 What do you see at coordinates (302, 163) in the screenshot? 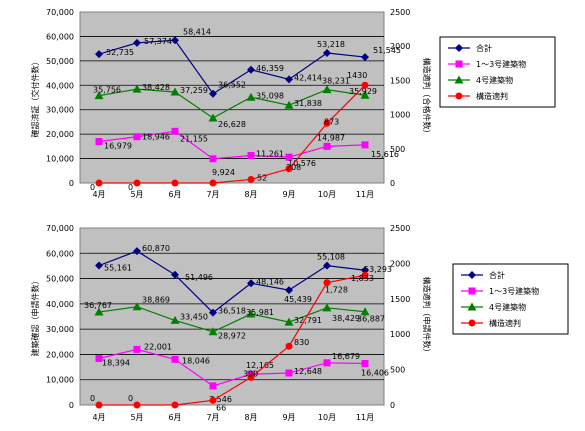
I see `data-label: 10,576` at bounding box center [302, 163].